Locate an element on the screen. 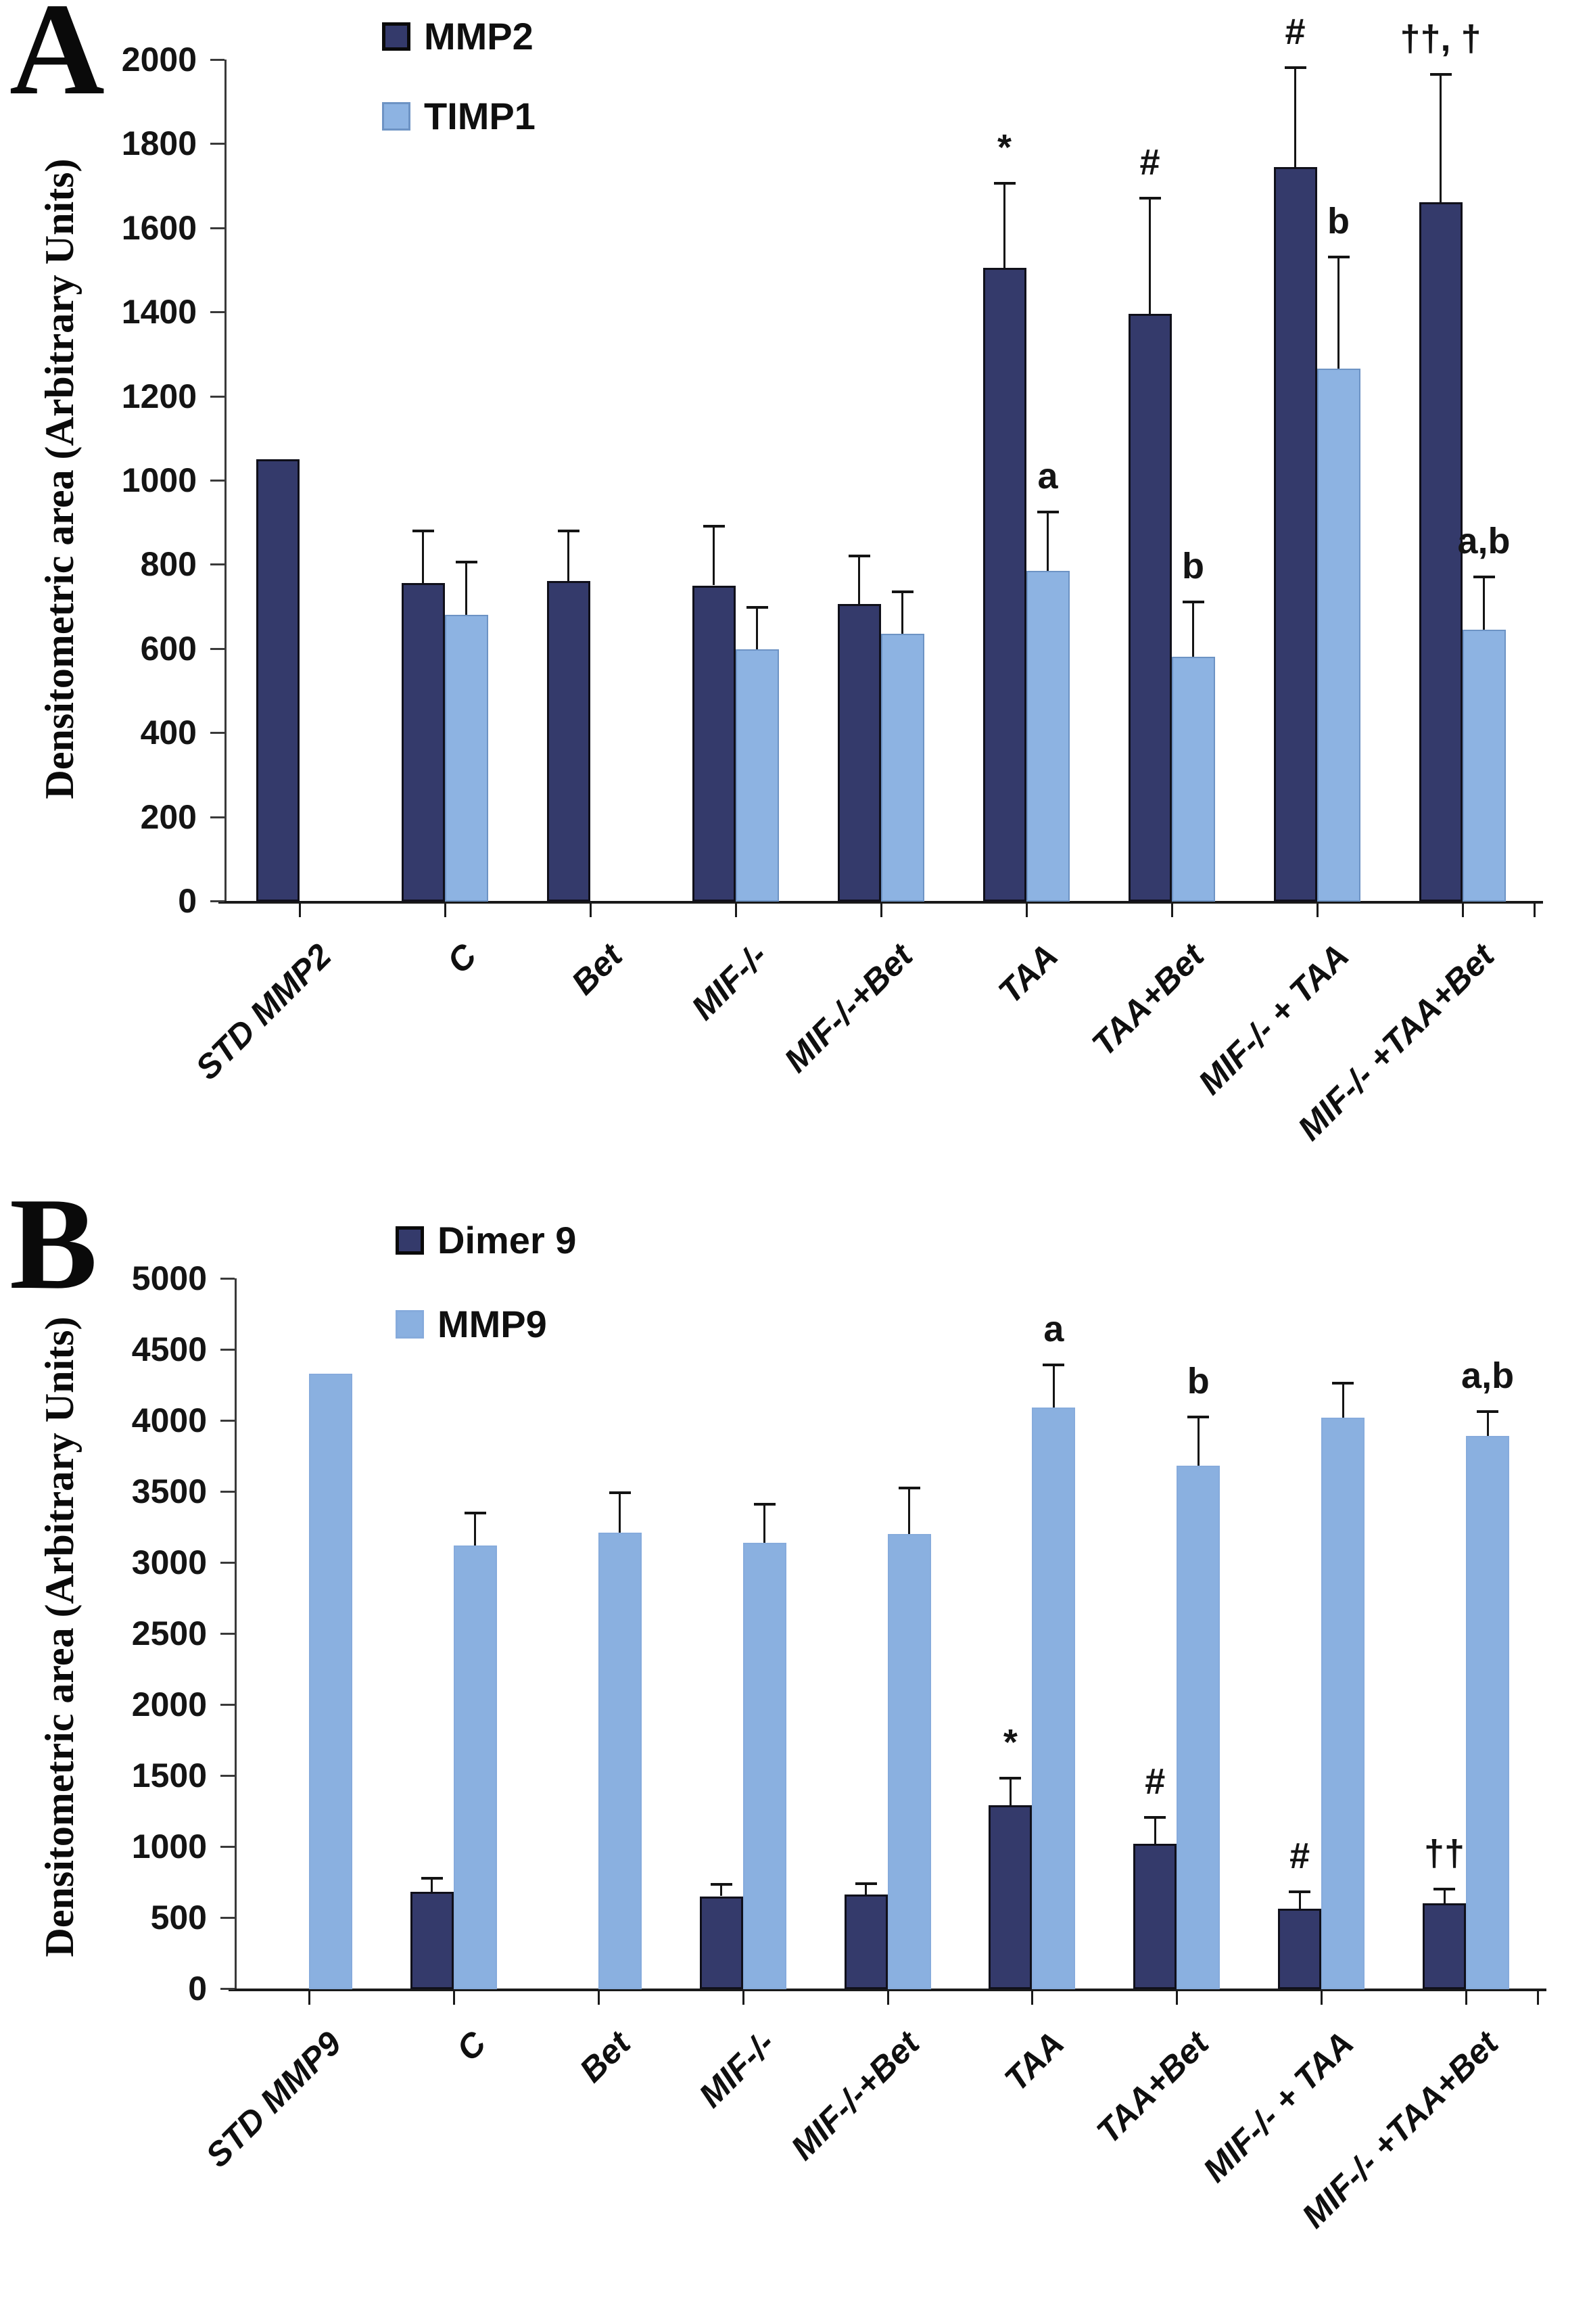 The height and width of the screenshot is (2324, 1589). legend-item: TIMP1 is located at coordinates (459, 116).